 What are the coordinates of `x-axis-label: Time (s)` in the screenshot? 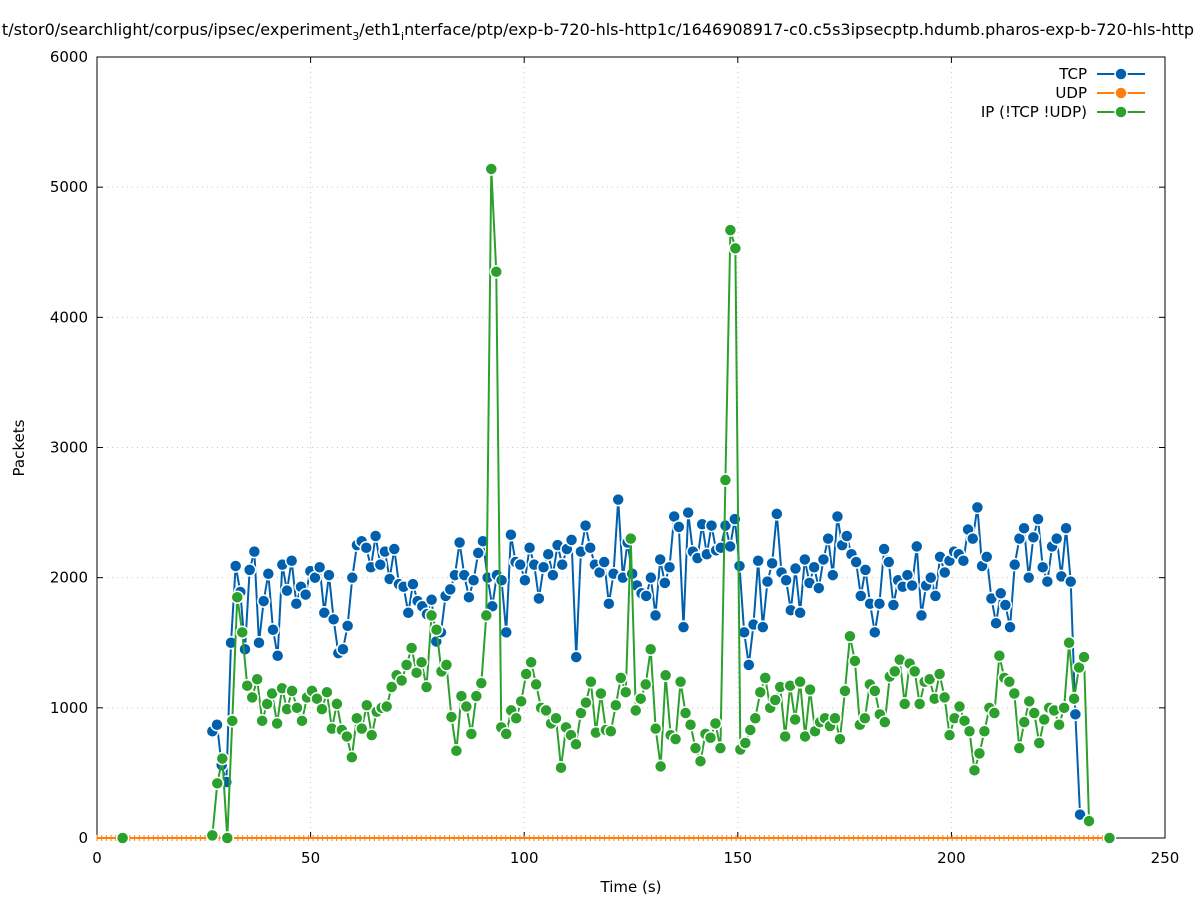 It's located at (631, 887).